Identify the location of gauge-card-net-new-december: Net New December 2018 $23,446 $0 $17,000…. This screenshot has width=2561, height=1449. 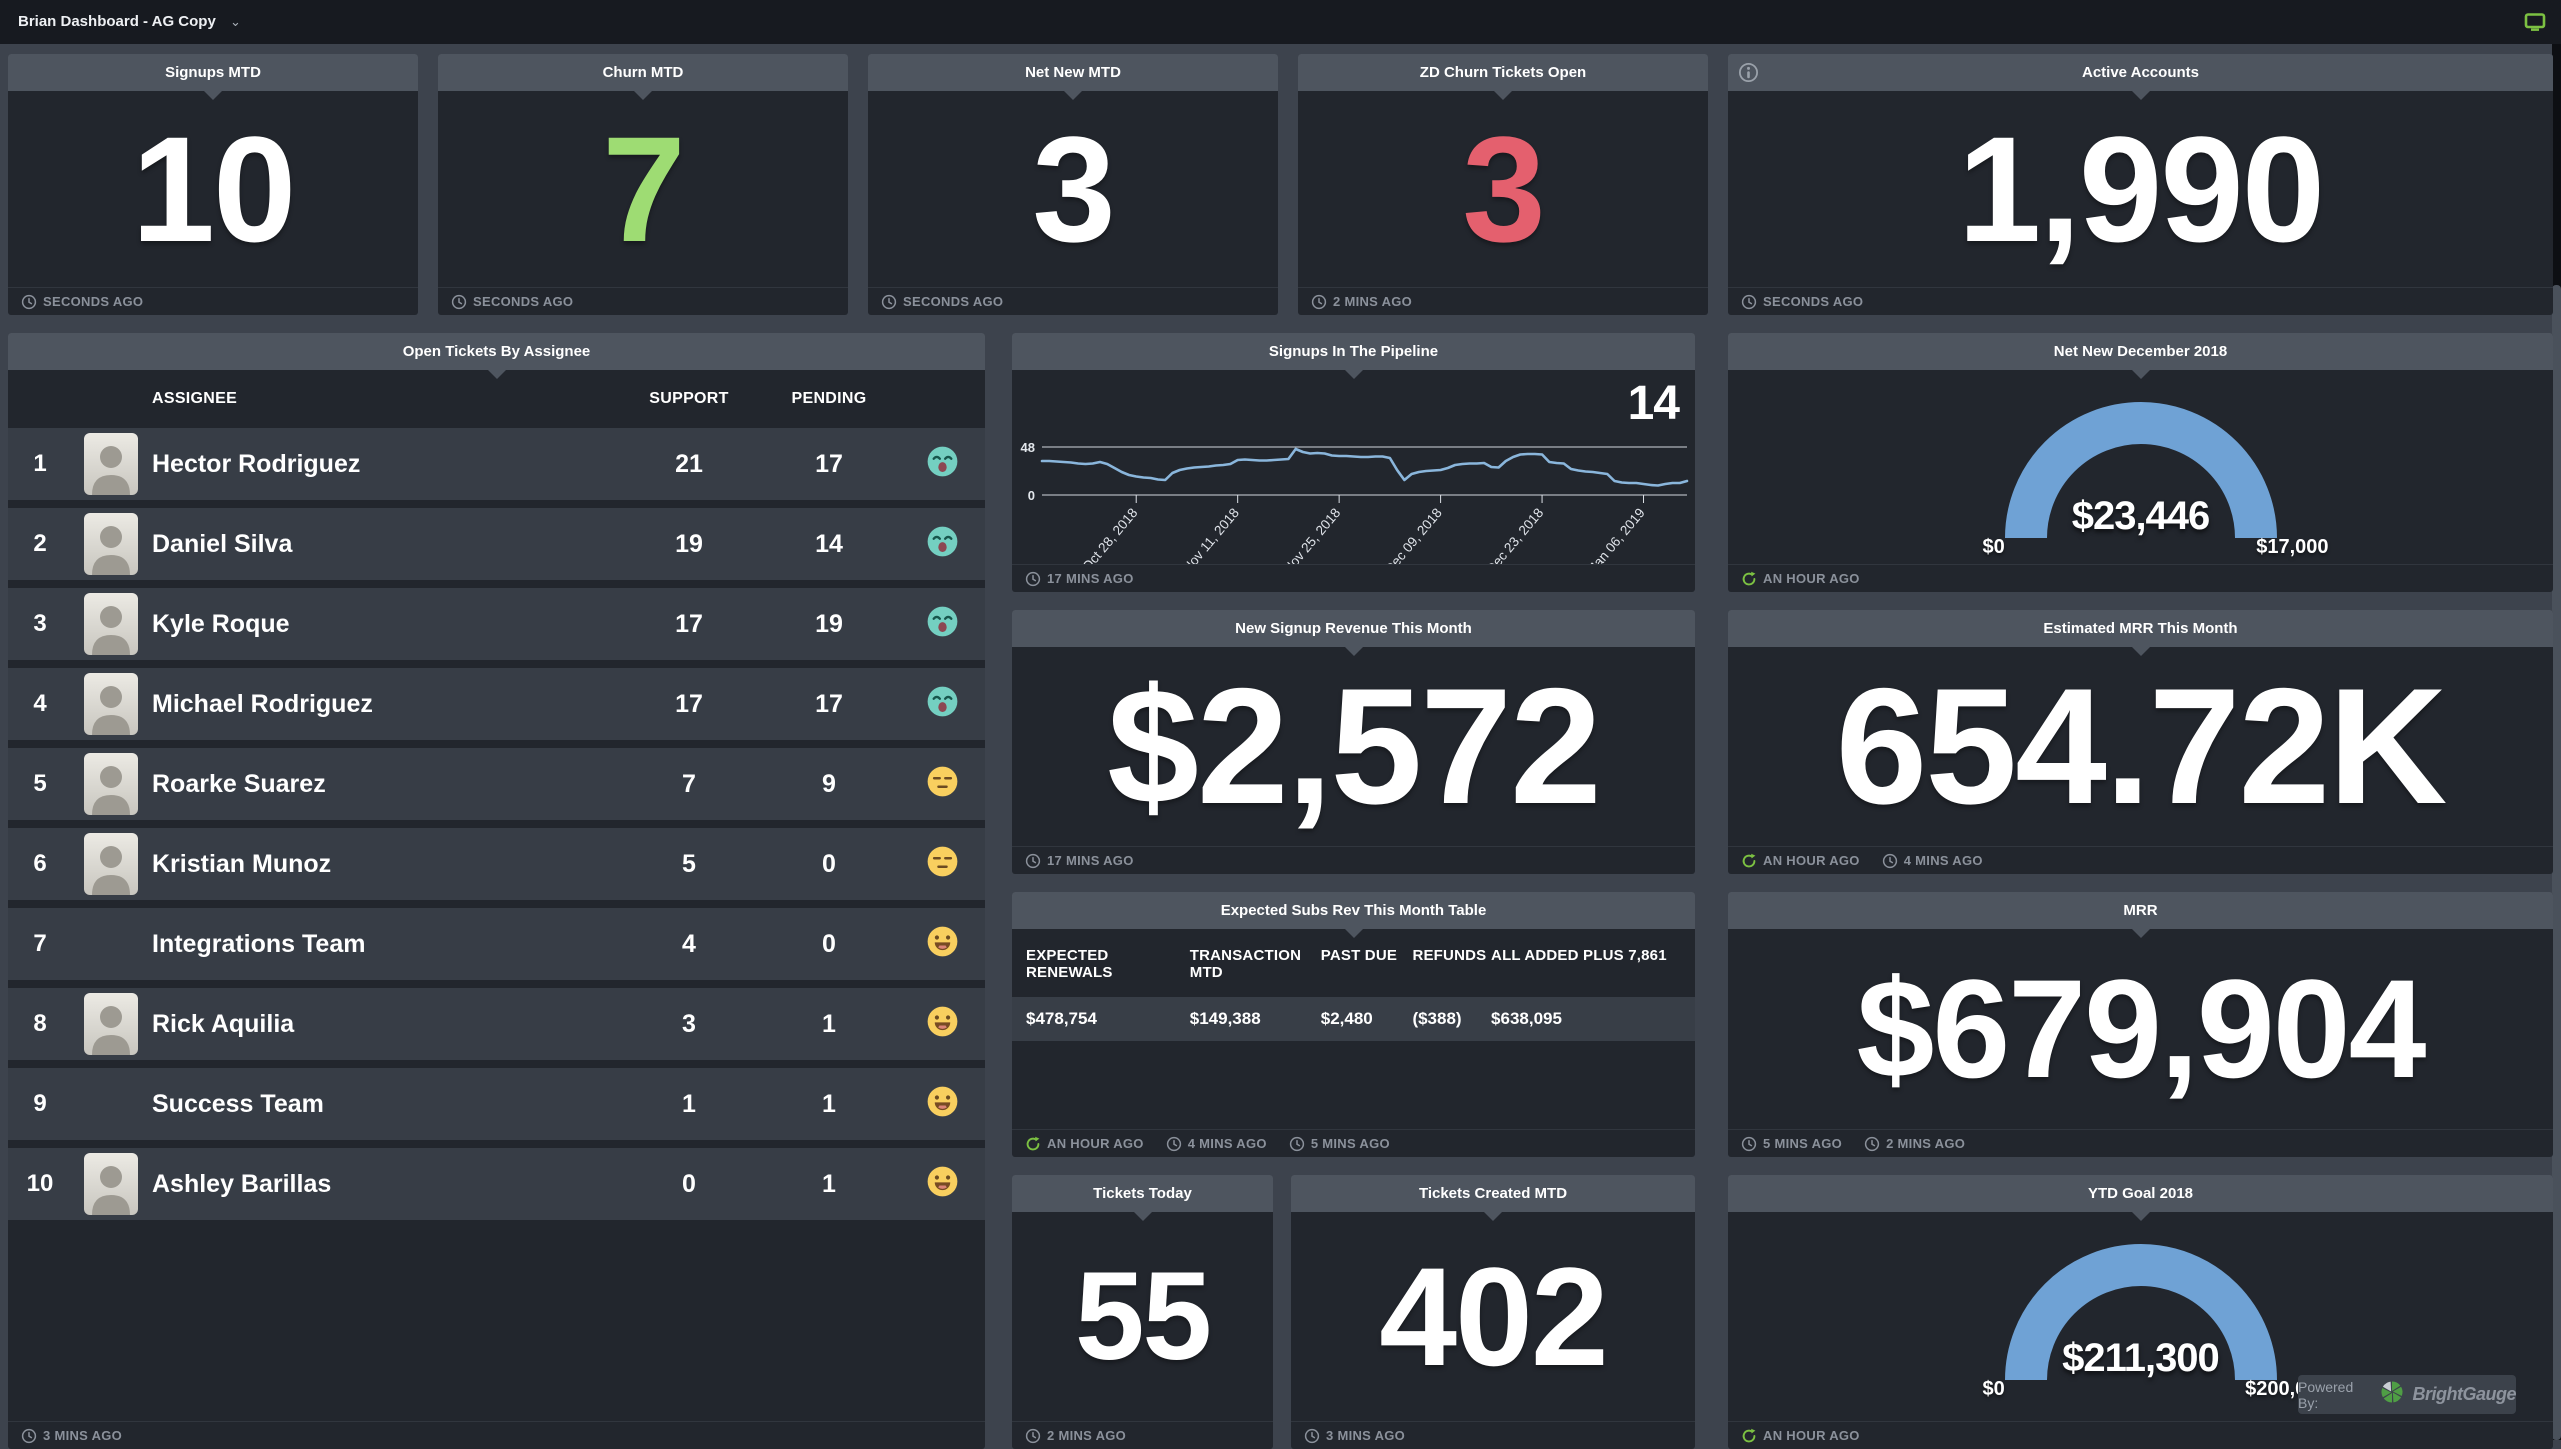
(2140, 462).